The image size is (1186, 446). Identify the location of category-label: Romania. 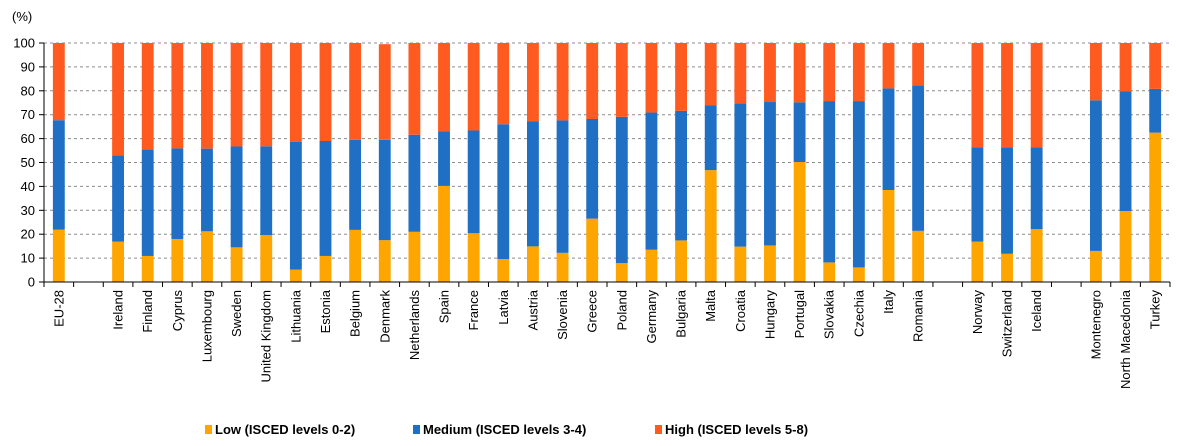
(918, 315).